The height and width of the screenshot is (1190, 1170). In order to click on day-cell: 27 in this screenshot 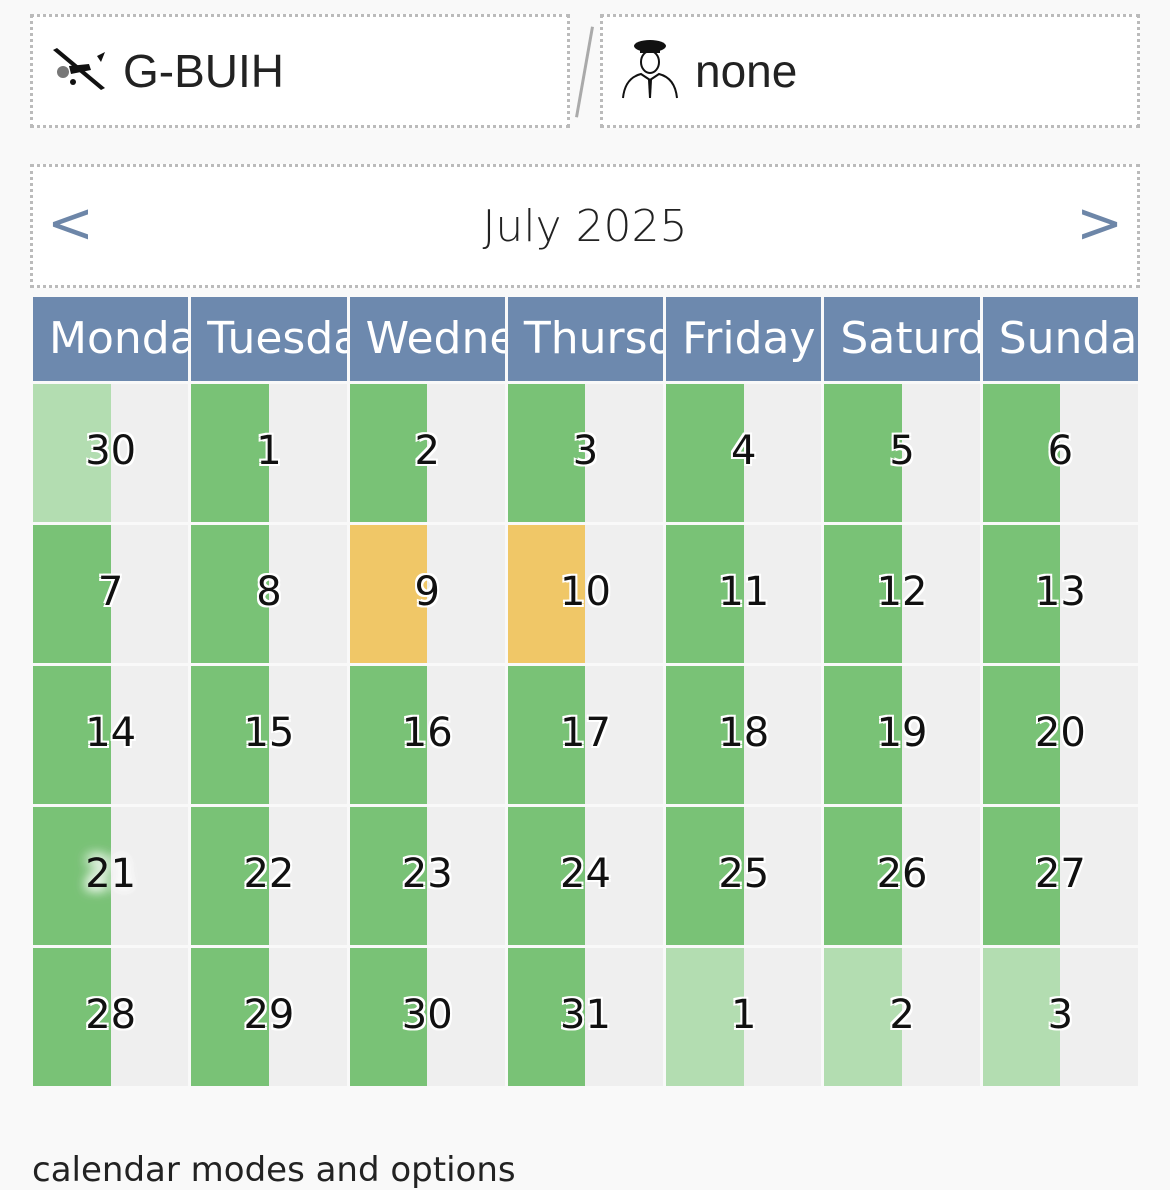, I will do `click(1060, 876)`.